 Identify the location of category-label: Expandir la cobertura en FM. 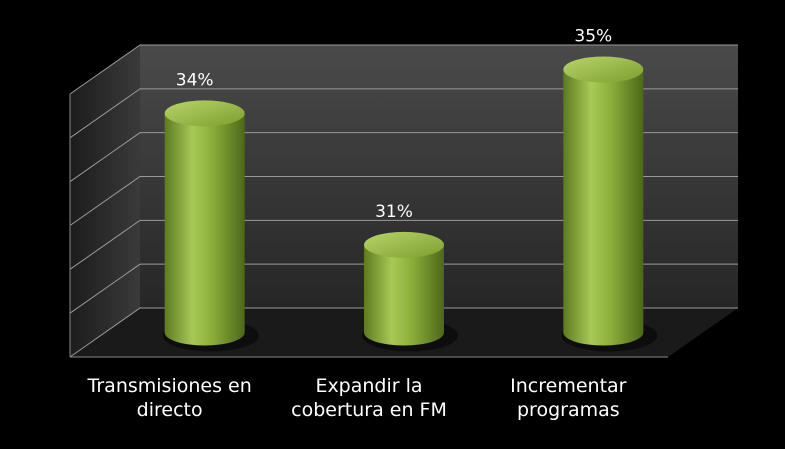
(369, 398).